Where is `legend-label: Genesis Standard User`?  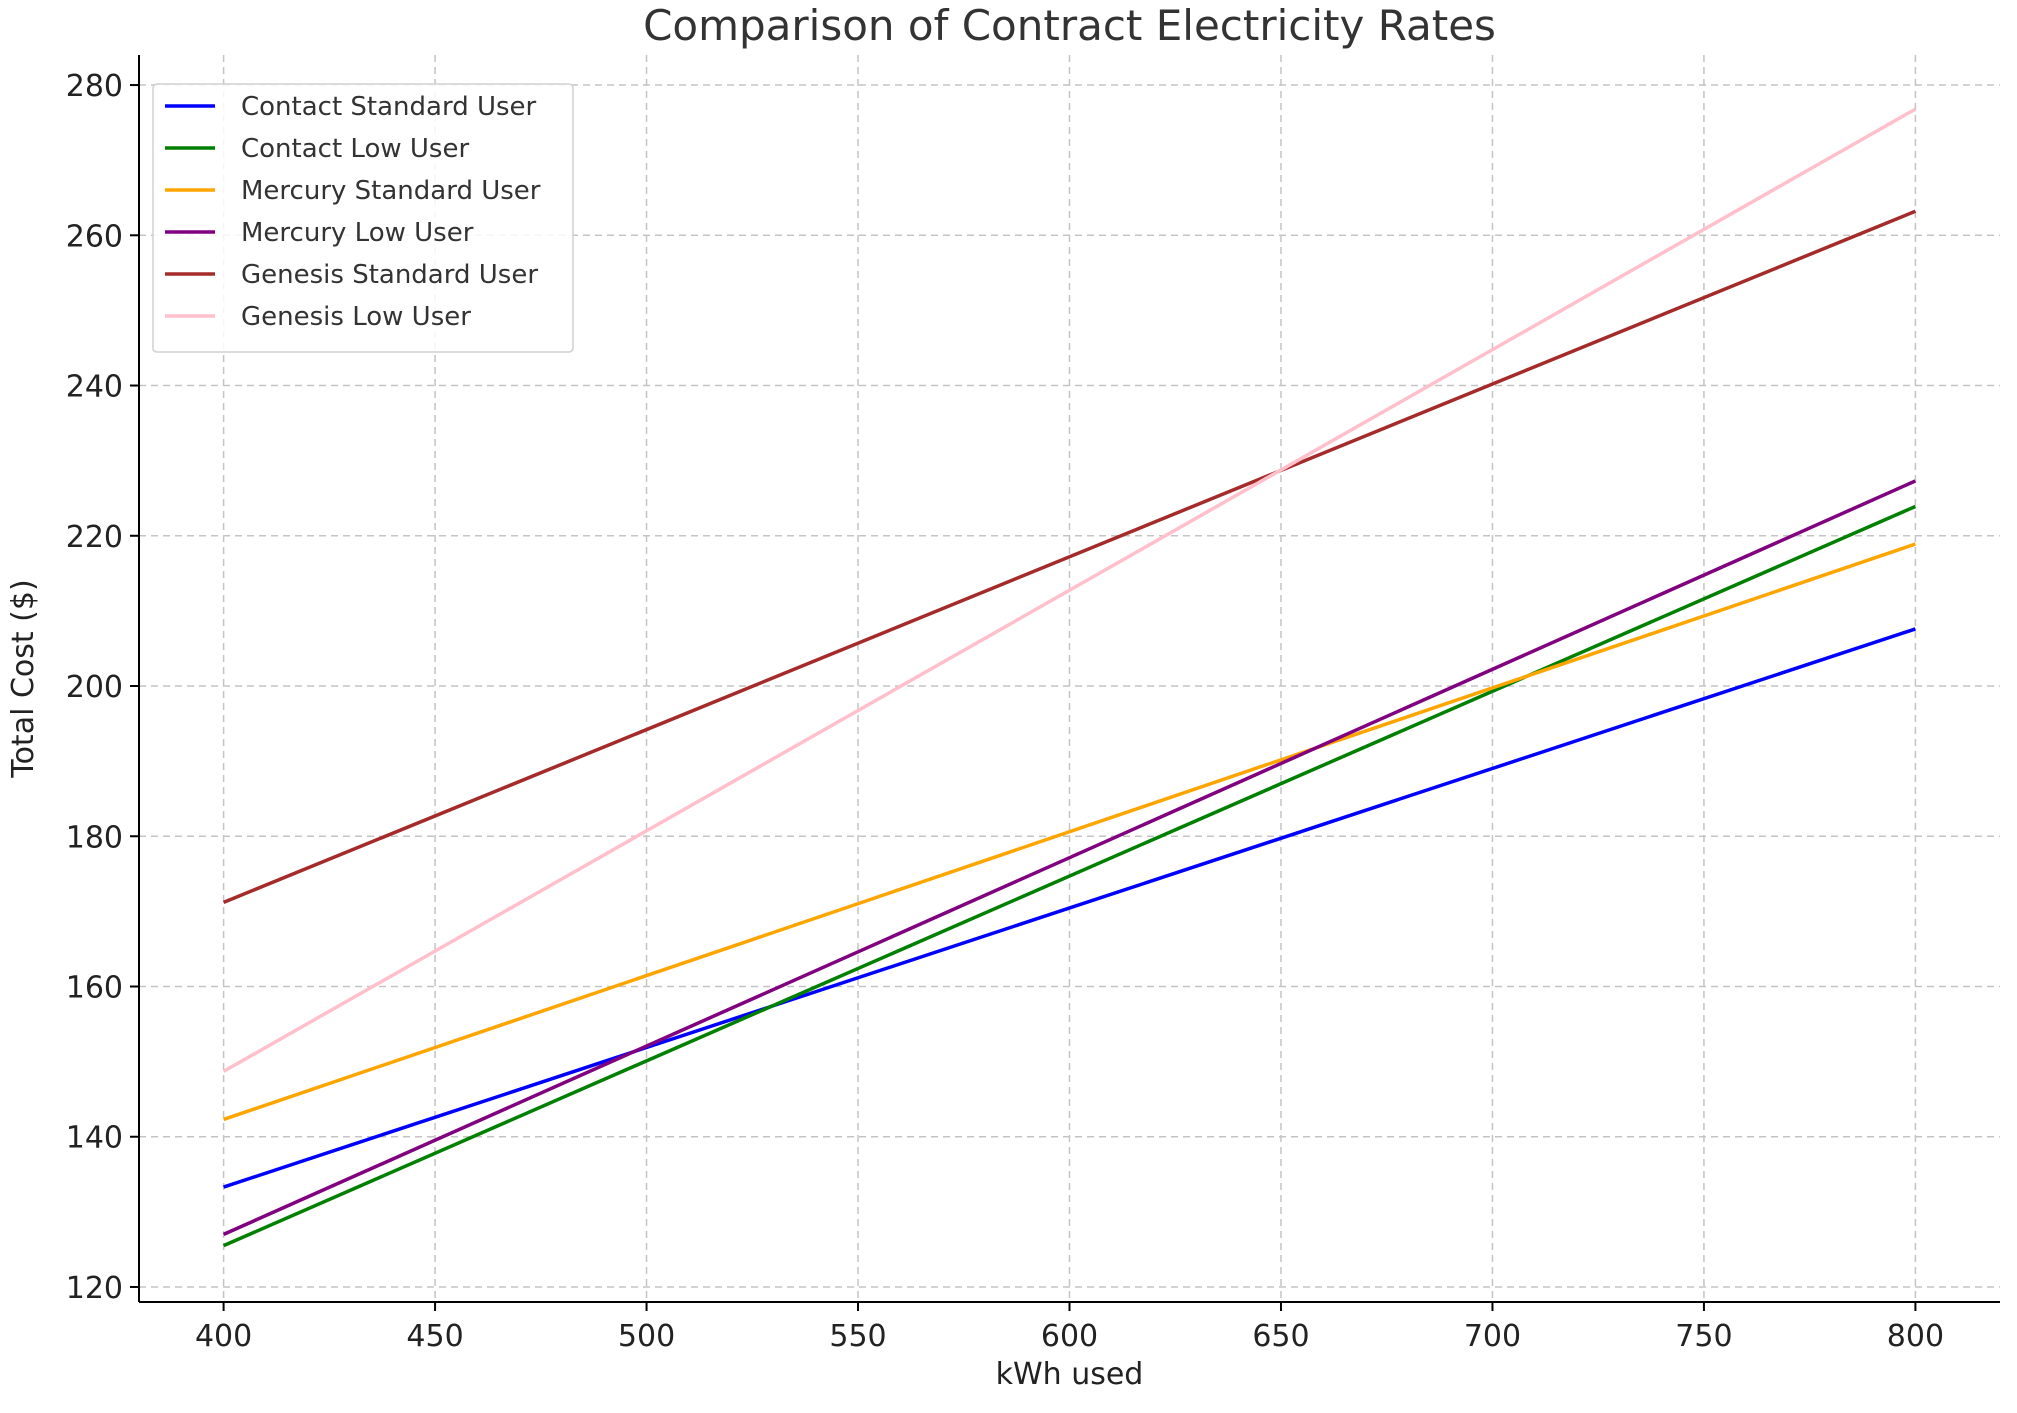
legend-label: Genesis Standard User is located at coordinates (389, 275).